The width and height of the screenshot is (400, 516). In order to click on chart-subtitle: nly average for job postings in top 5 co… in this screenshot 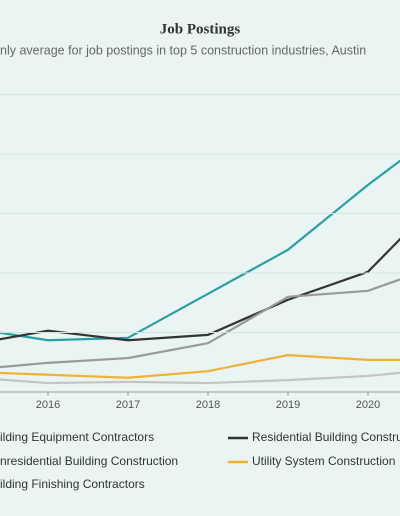, I will do `click(183, 50)`.